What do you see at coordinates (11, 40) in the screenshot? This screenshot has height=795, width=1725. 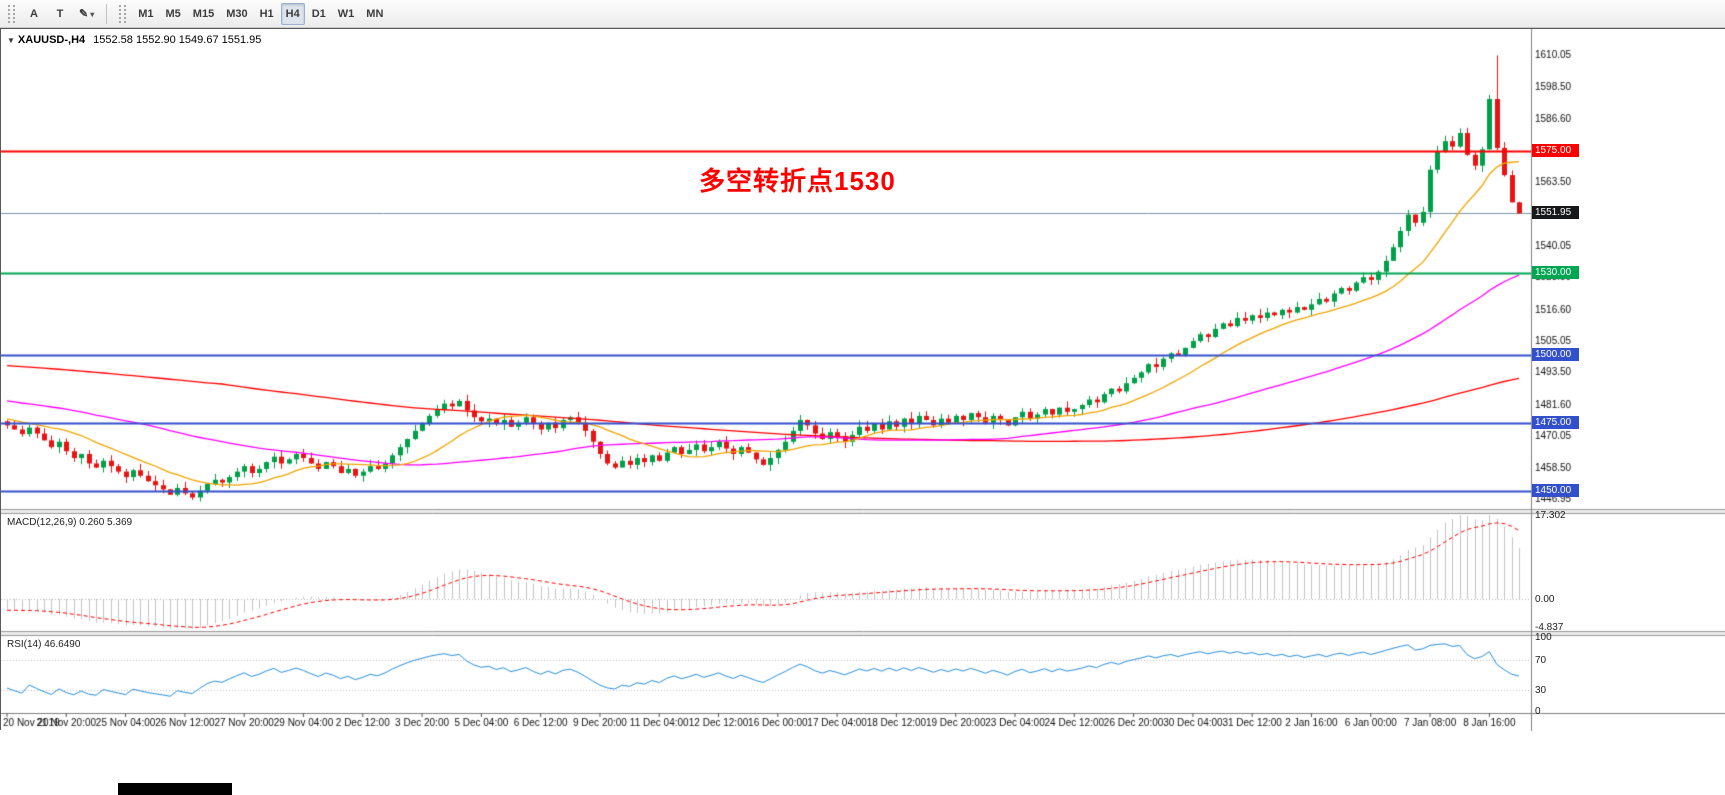 I see `chart-dropdown-triangle-icon: ▼` at bounding box center [11, 40].